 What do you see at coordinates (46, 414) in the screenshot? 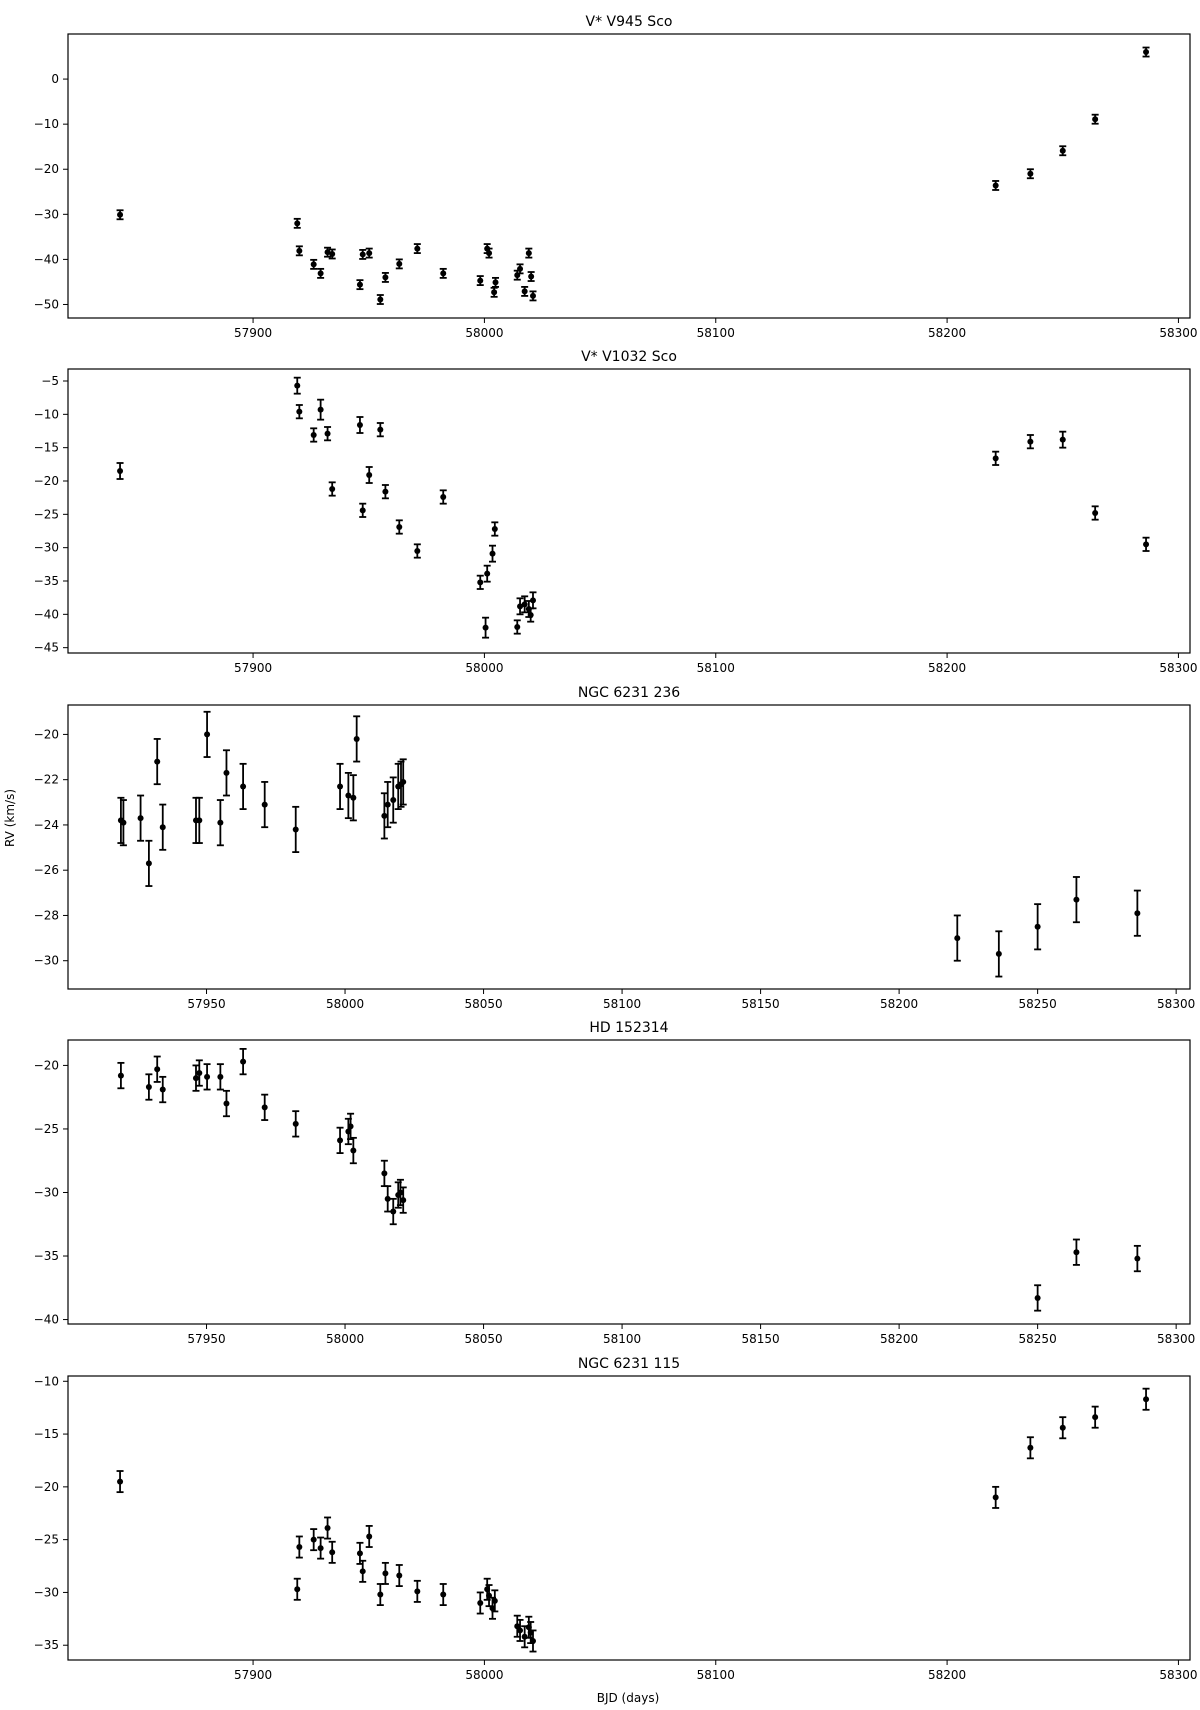
I see `y-tick-label: −10` at bounding box center [46, 414].